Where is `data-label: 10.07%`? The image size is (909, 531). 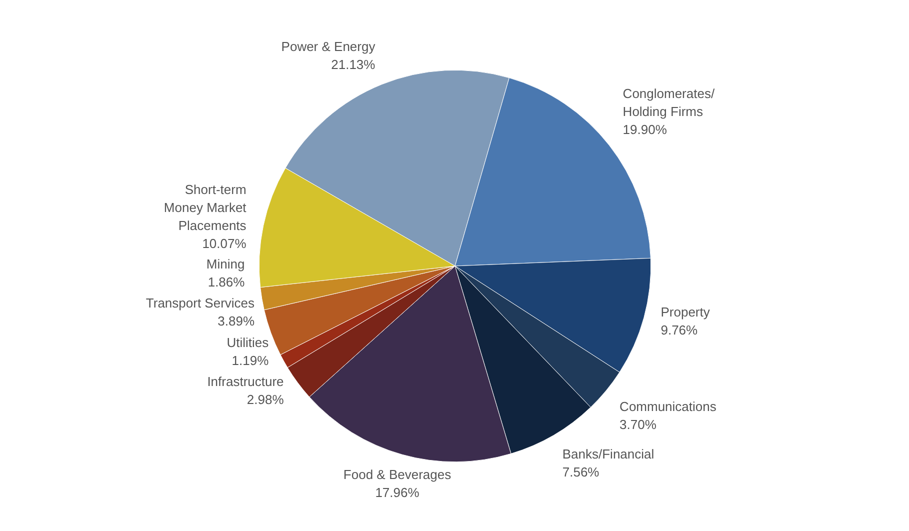 data-label: 10.07% is located at coordinates (224, 243).